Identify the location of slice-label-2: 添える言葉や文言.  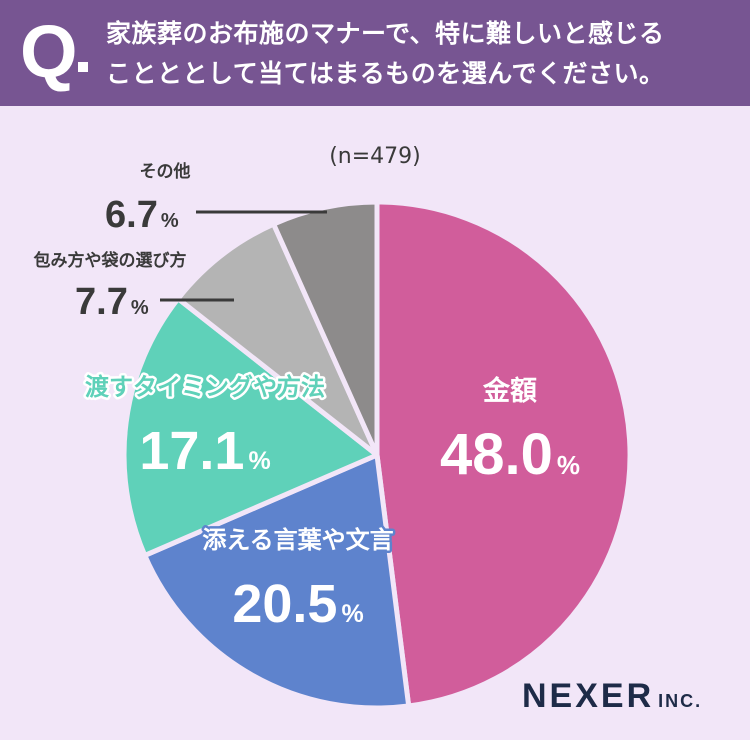
(297, 540).